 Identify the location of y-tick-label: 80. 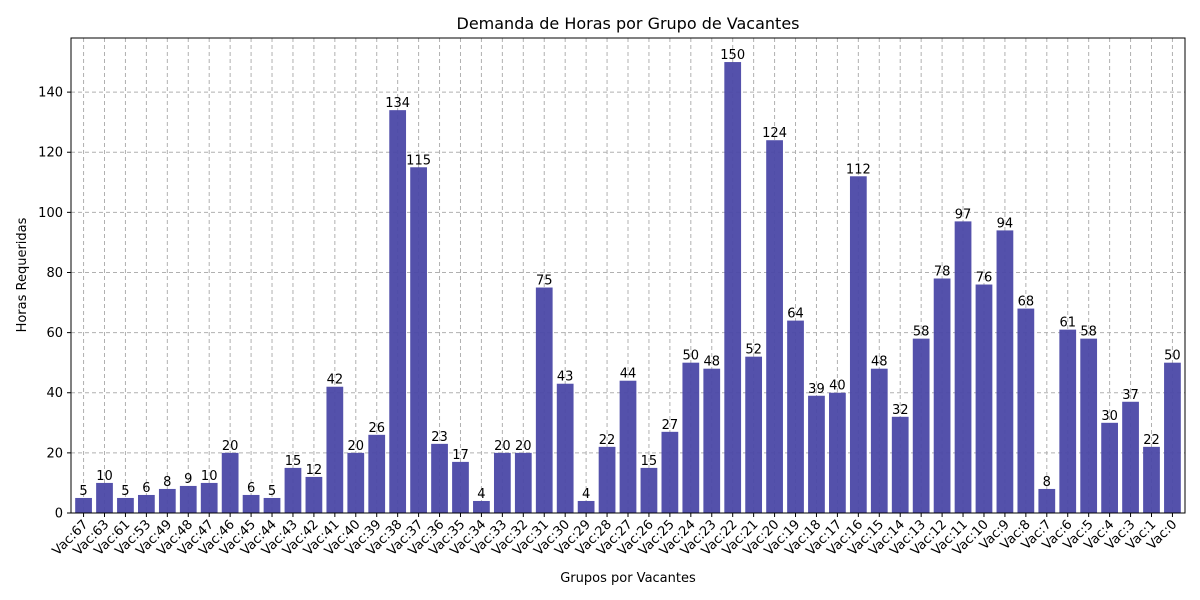
(54, 273).